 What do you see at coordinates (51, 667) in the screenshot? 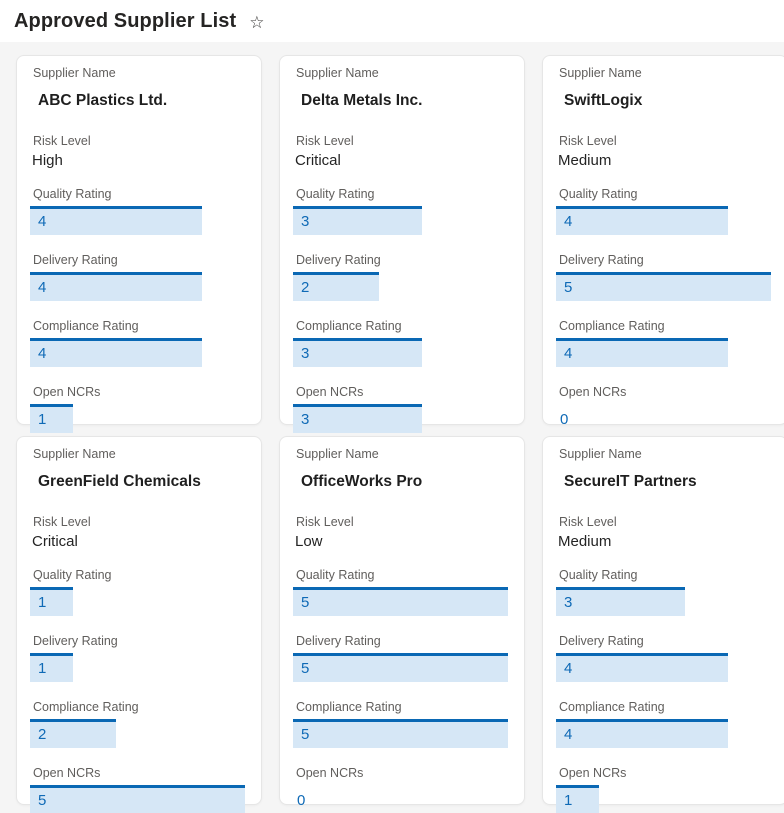
I see `delivery-rating-bar: 1` at bounding box center [51, 667].